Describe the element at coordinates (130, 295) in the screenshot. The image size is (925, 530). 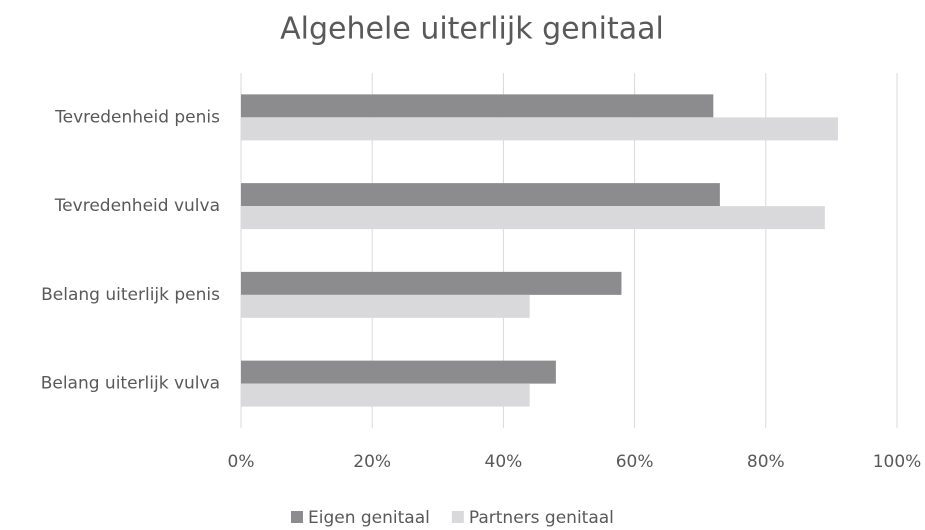
I see `y-tick-label: Belang uiterlijk penis` at that location.